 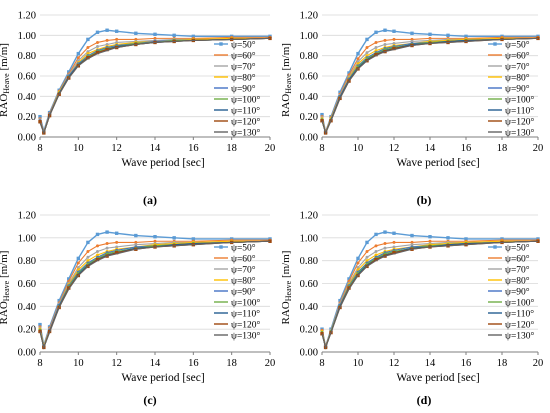 I want to click on y-tick-label: 0.60, so click(x=309, y=77).